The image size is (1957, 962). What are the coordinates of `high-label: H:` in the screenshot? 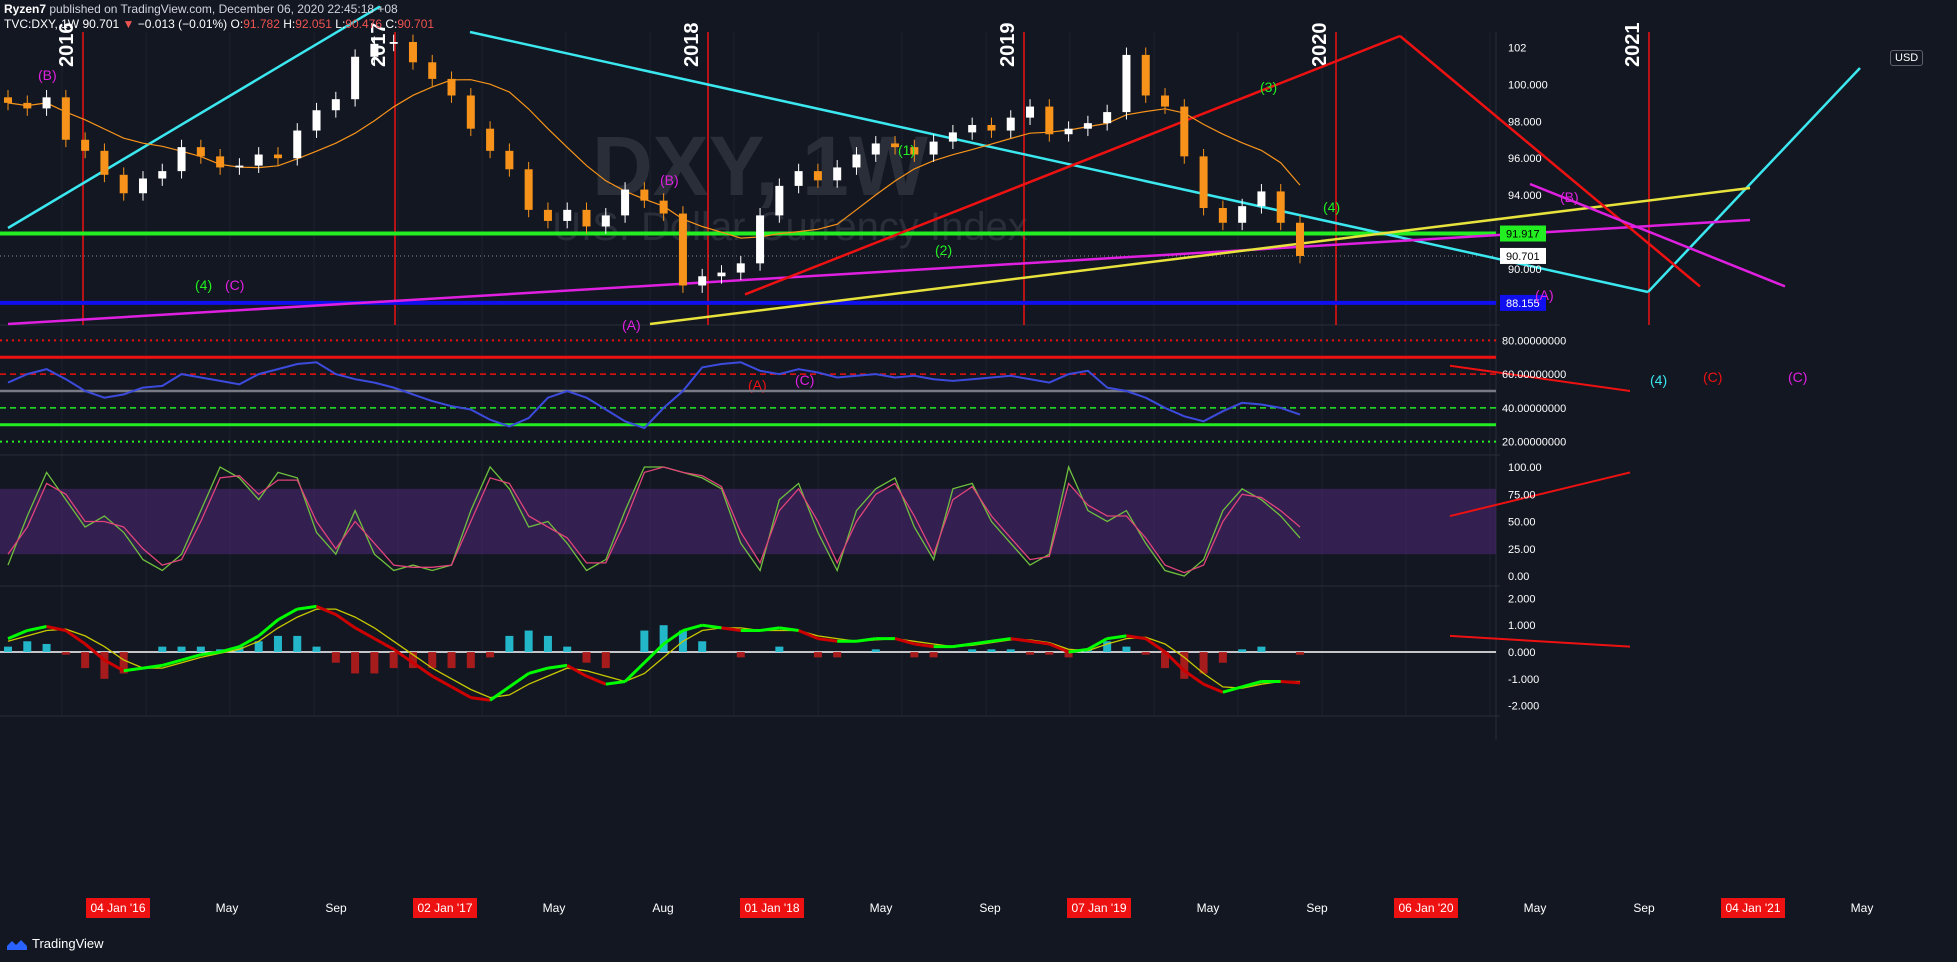 It's located at (289, 24).